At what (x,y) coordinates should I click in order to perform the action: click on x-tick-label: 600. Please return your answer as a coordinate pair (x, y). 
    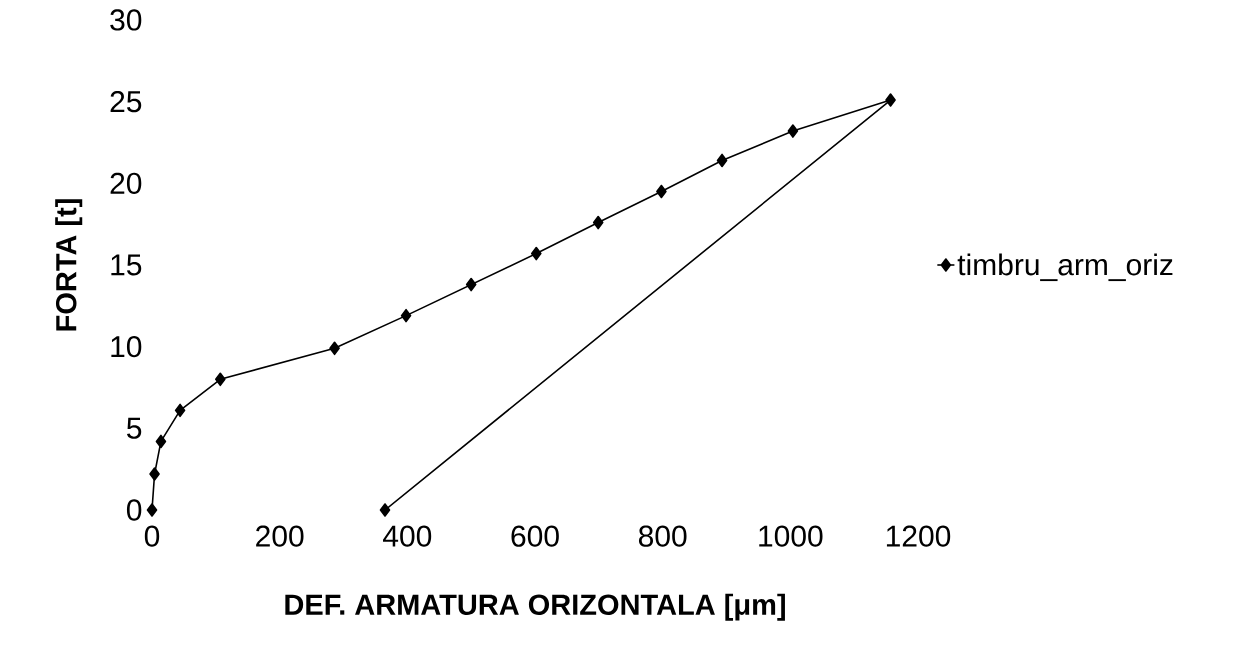
    Looking at the image, I should click on (535, 536).